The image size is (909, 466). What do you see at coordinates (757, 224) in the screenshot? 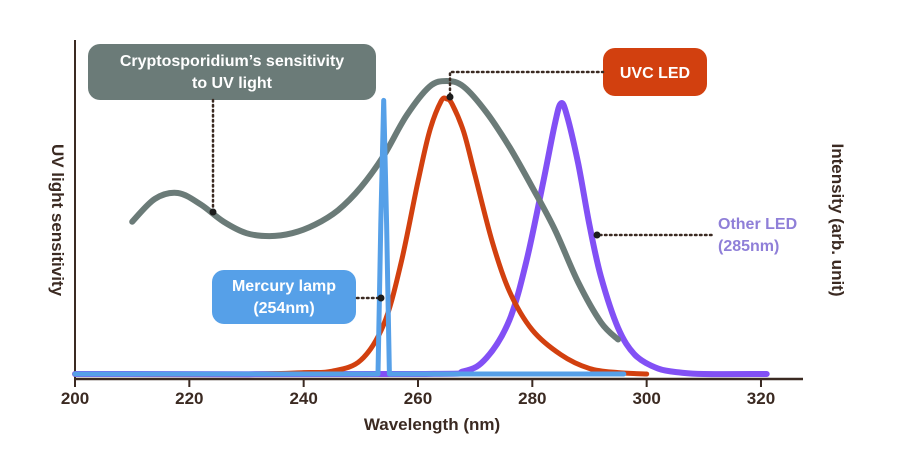
I see `other-led-label-line-1: Other LED` at bounding box center [757, 224].